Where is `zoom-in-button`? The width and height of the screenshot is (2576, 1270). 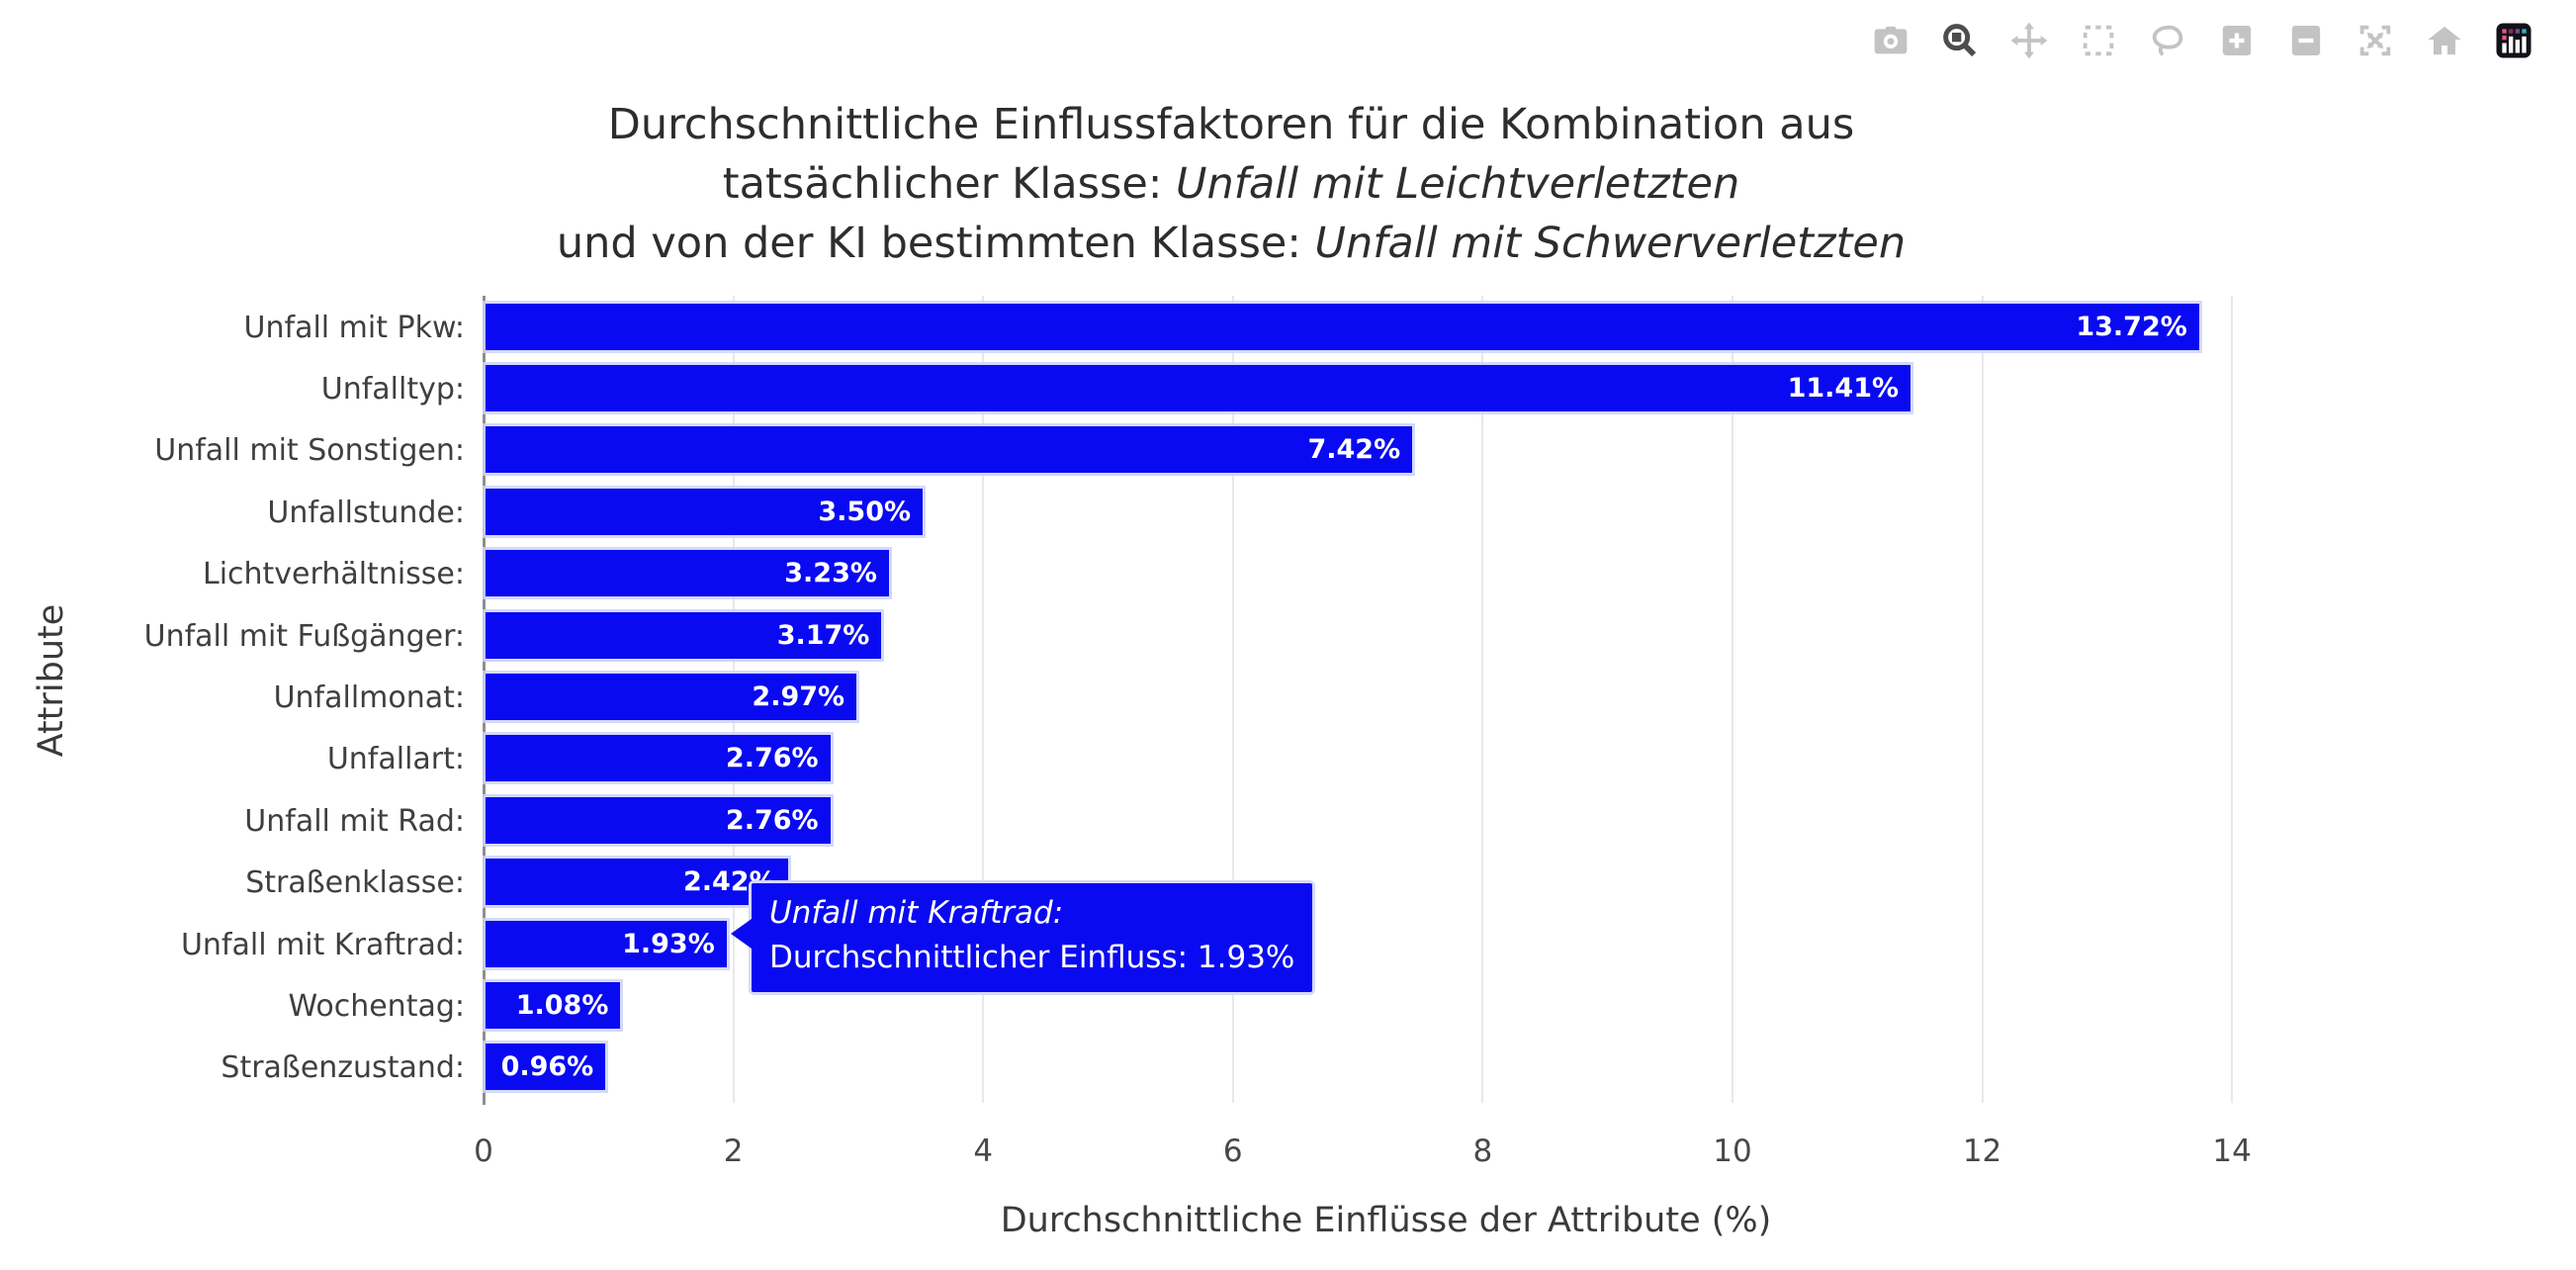
zoom-in-button is located at coordinates (2237, 40).